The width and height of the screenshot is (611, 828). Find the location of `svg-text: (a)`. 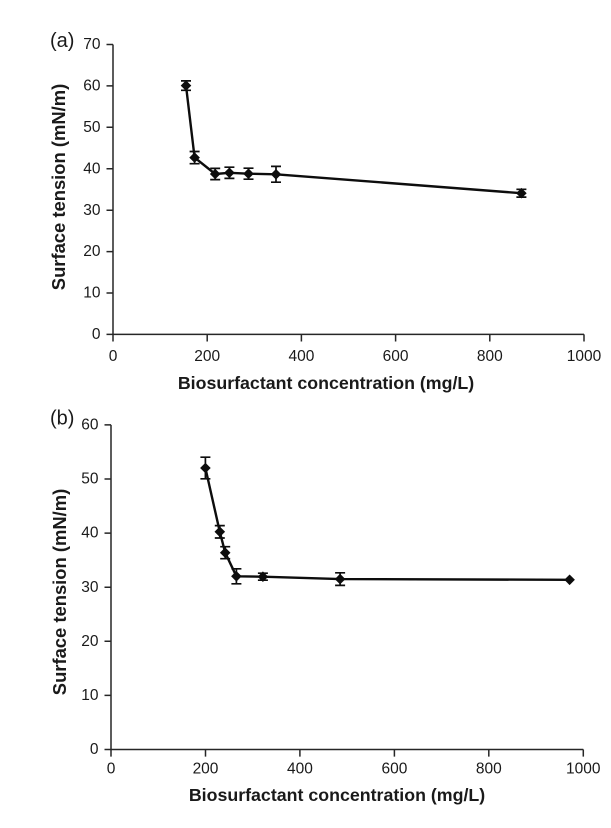

svg-text: (a) is located at coordinates (62, 41).